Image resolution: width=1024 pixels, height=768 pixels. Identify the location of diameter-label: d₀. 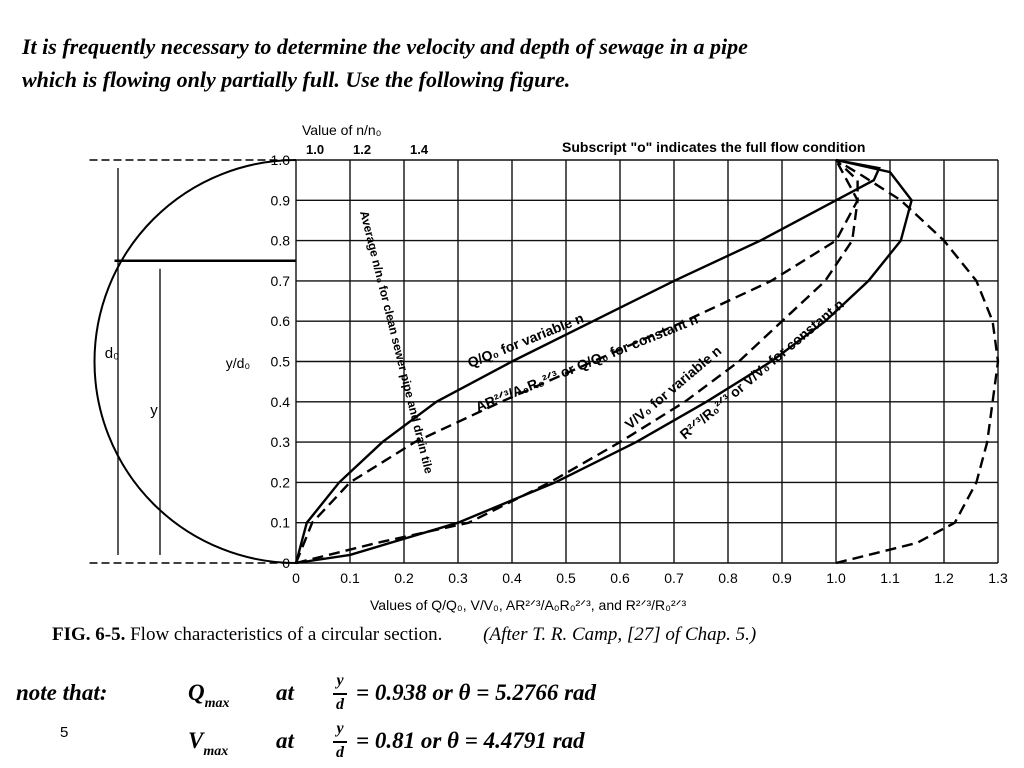
(112, 353).